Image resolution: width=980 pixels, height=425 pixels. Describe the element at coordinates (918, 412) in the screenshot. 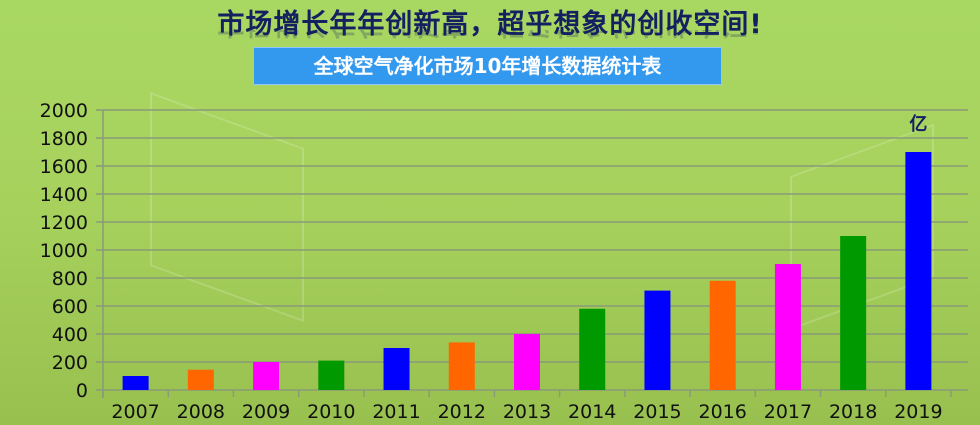

I see `x-tick-label: 2019` at that location.